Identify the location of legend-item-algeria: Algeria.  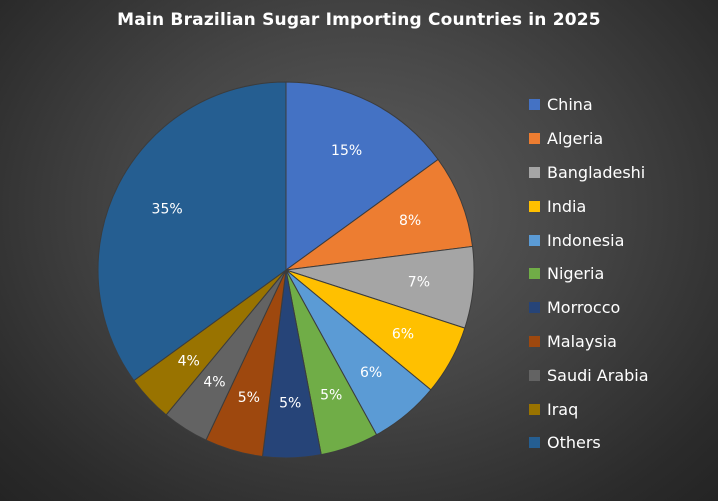
(621, 139).